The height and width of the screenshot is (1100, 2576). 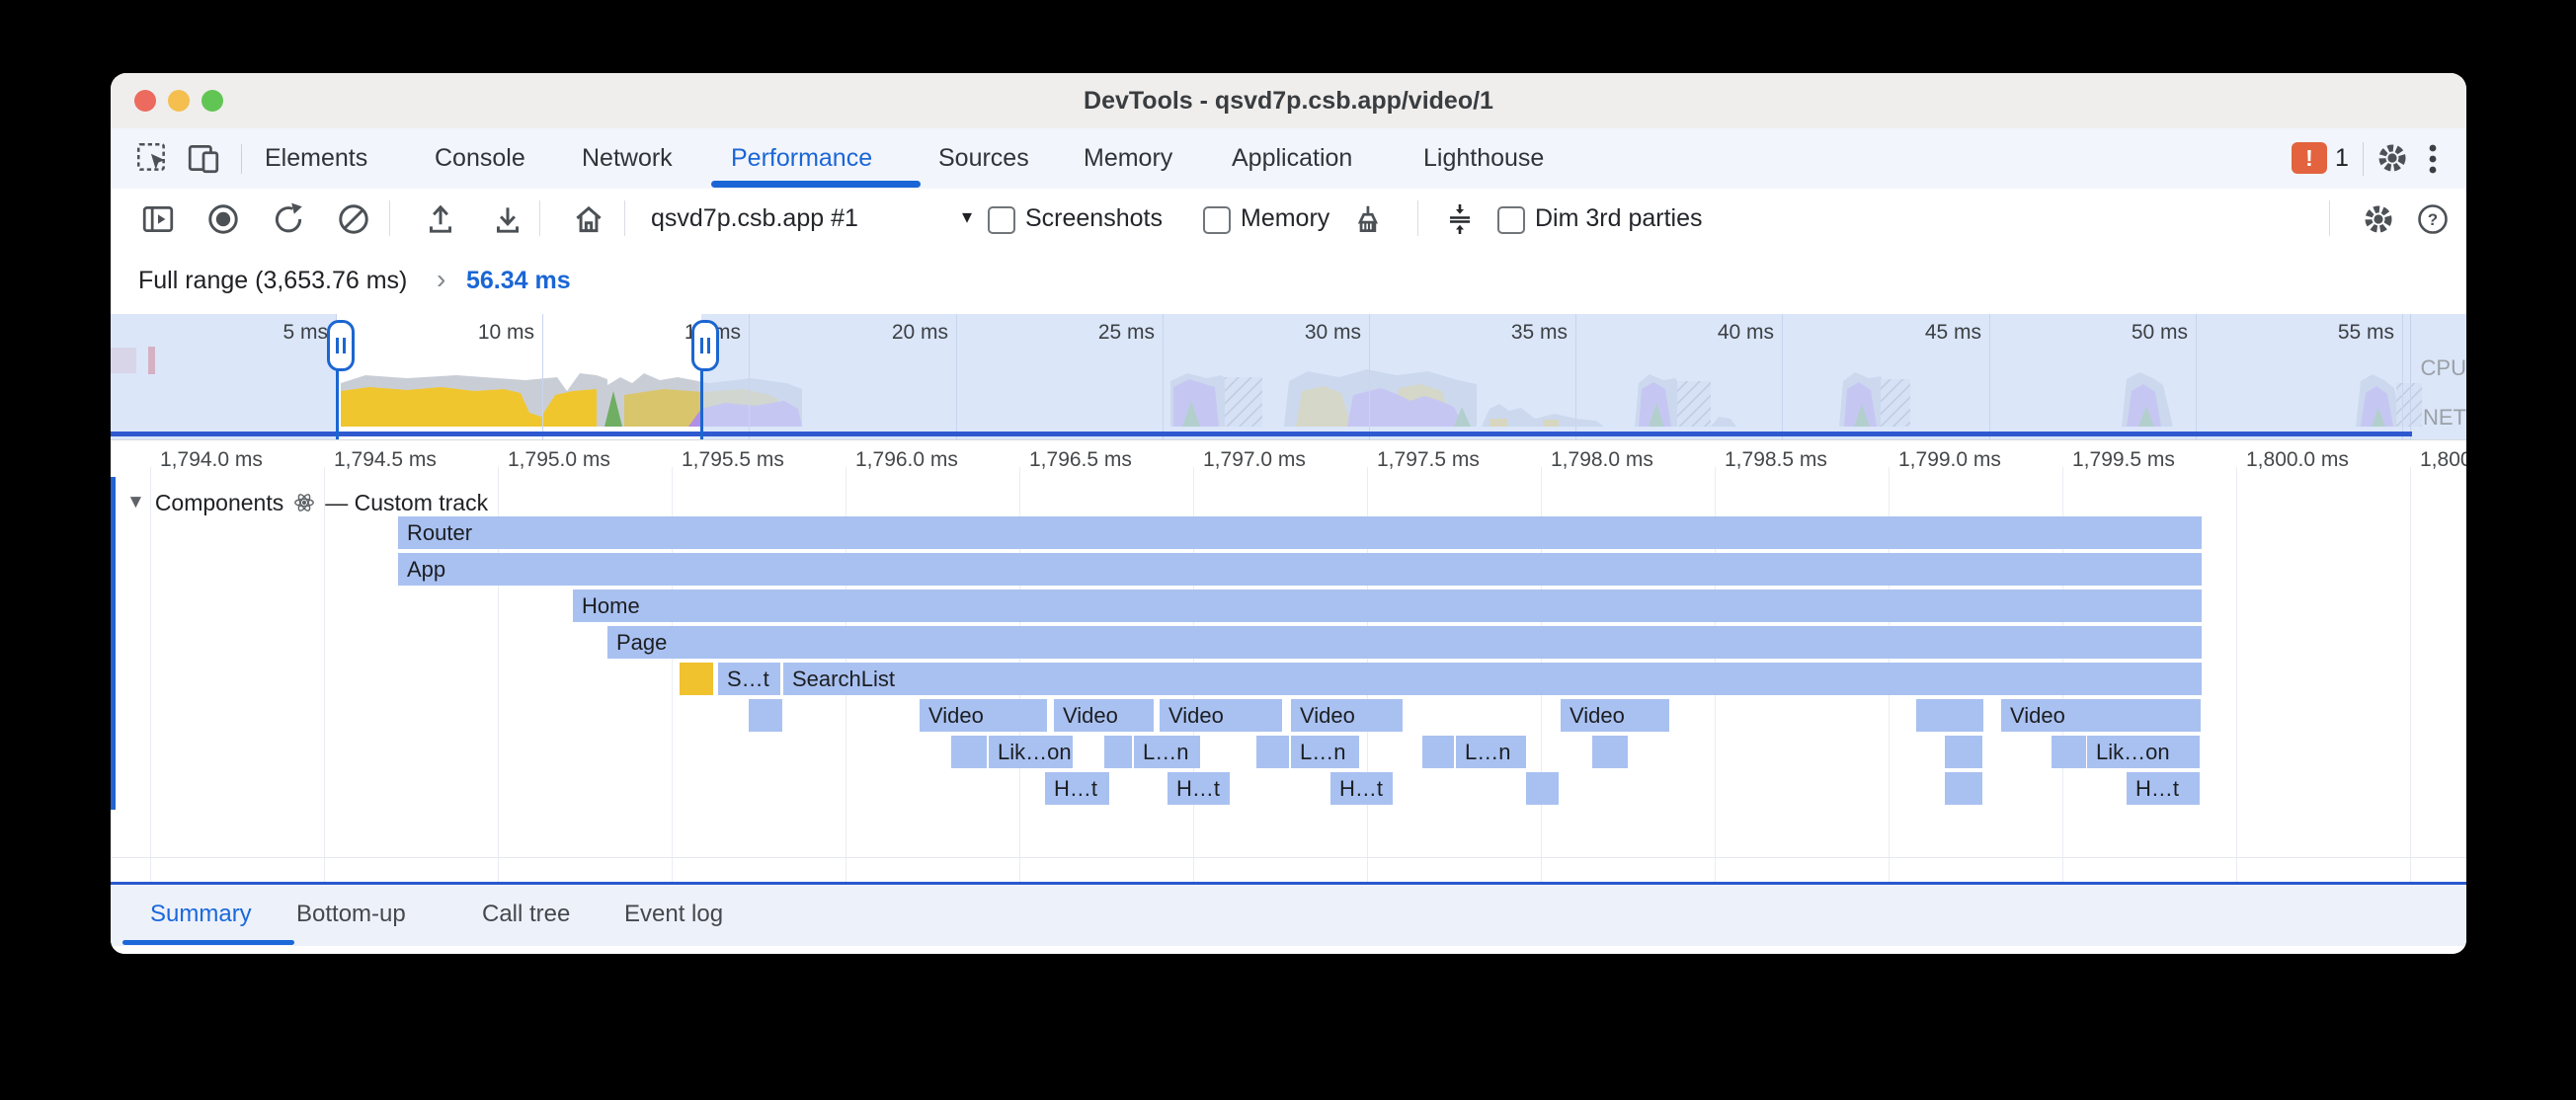 What do you see at coordinates (440, 219) in the screenshot?
I see `load-profile-icon` at bounding box center [440, 219].